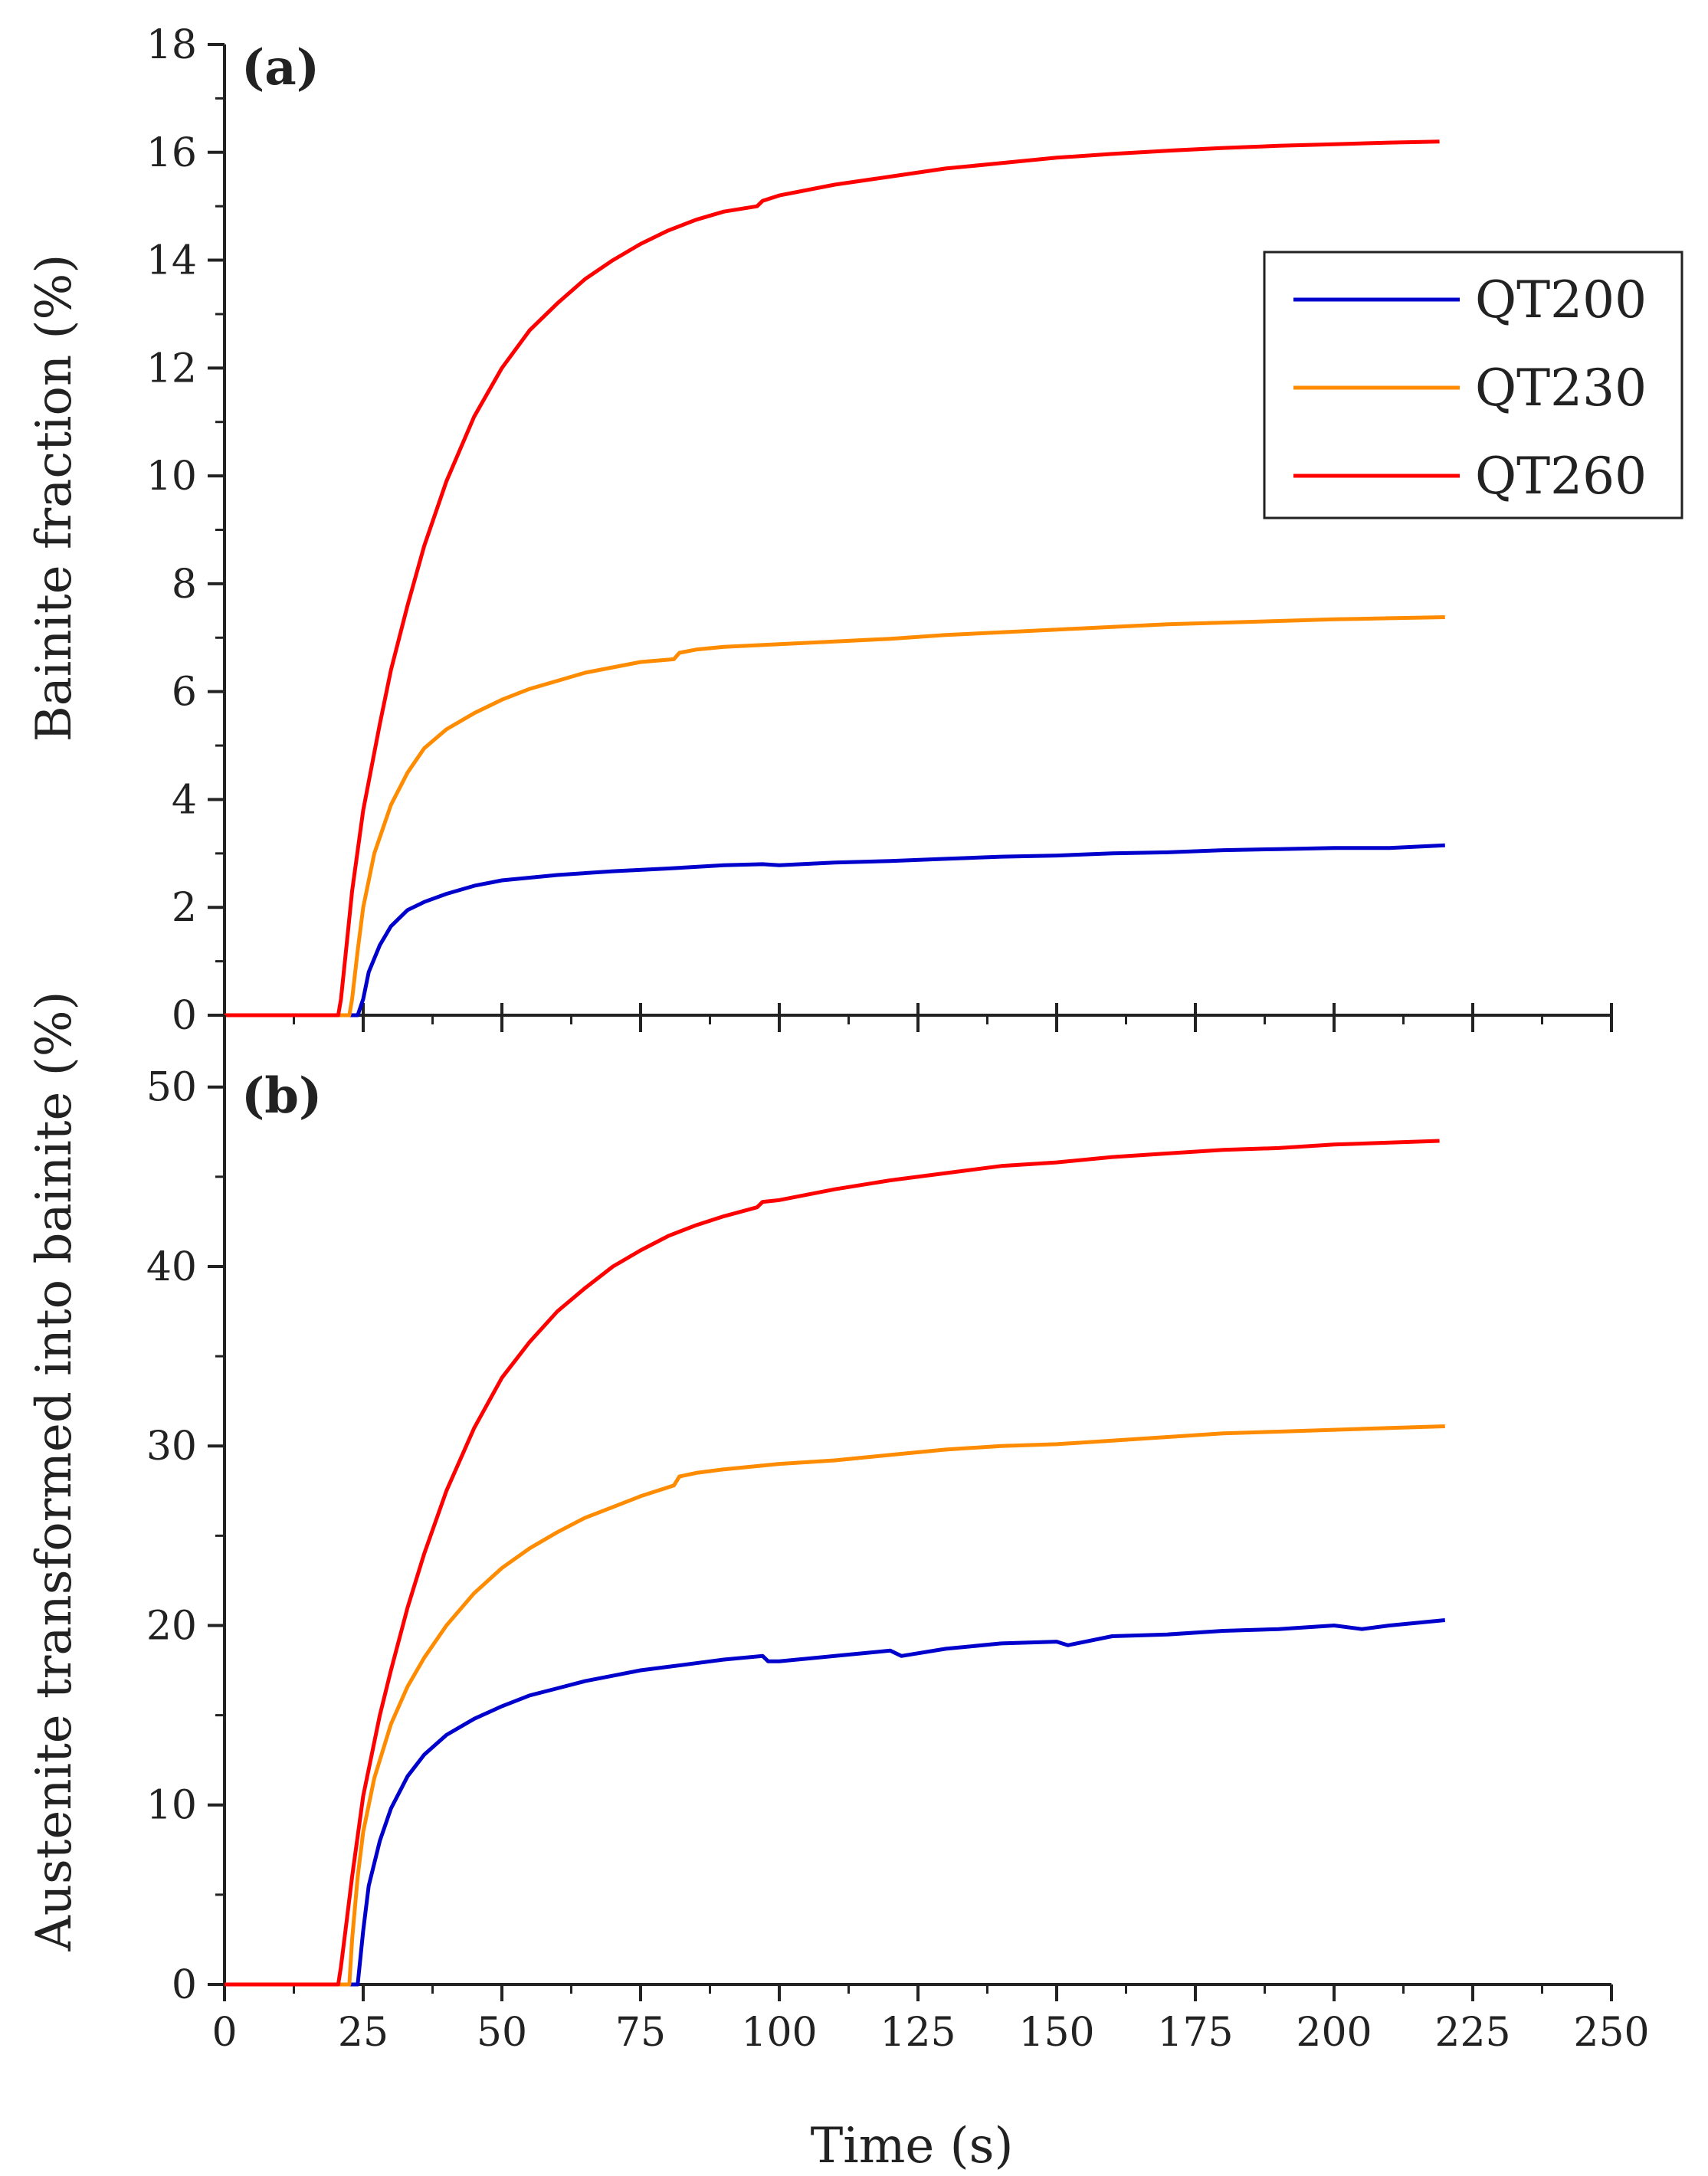  I want to click on x-tick-label: 0, so click(224, 2033).